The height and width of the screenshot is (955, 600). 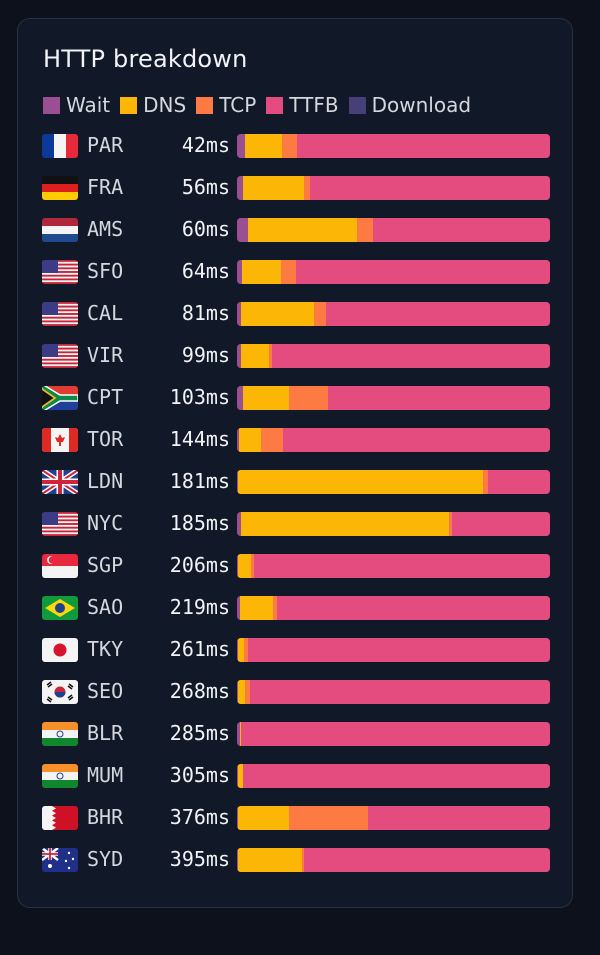 I want to click on bar-row-tor: TOR 144ms, so click(x=296, y=439).